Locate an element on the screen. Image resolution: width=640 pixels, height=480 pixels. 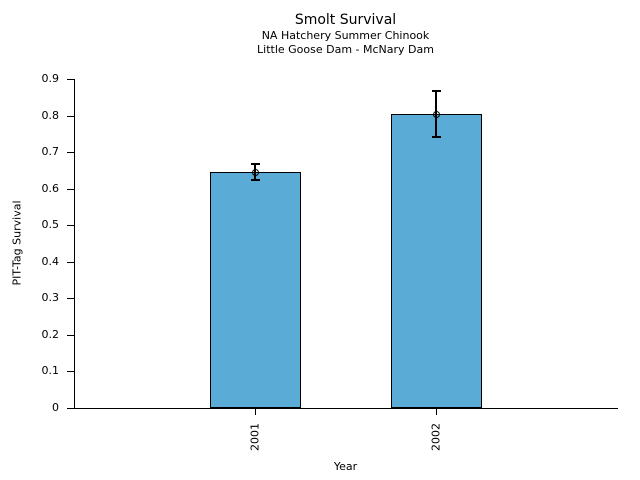
y-axis-label: PIT-Tag Survival is located at coordinates (17, 243).